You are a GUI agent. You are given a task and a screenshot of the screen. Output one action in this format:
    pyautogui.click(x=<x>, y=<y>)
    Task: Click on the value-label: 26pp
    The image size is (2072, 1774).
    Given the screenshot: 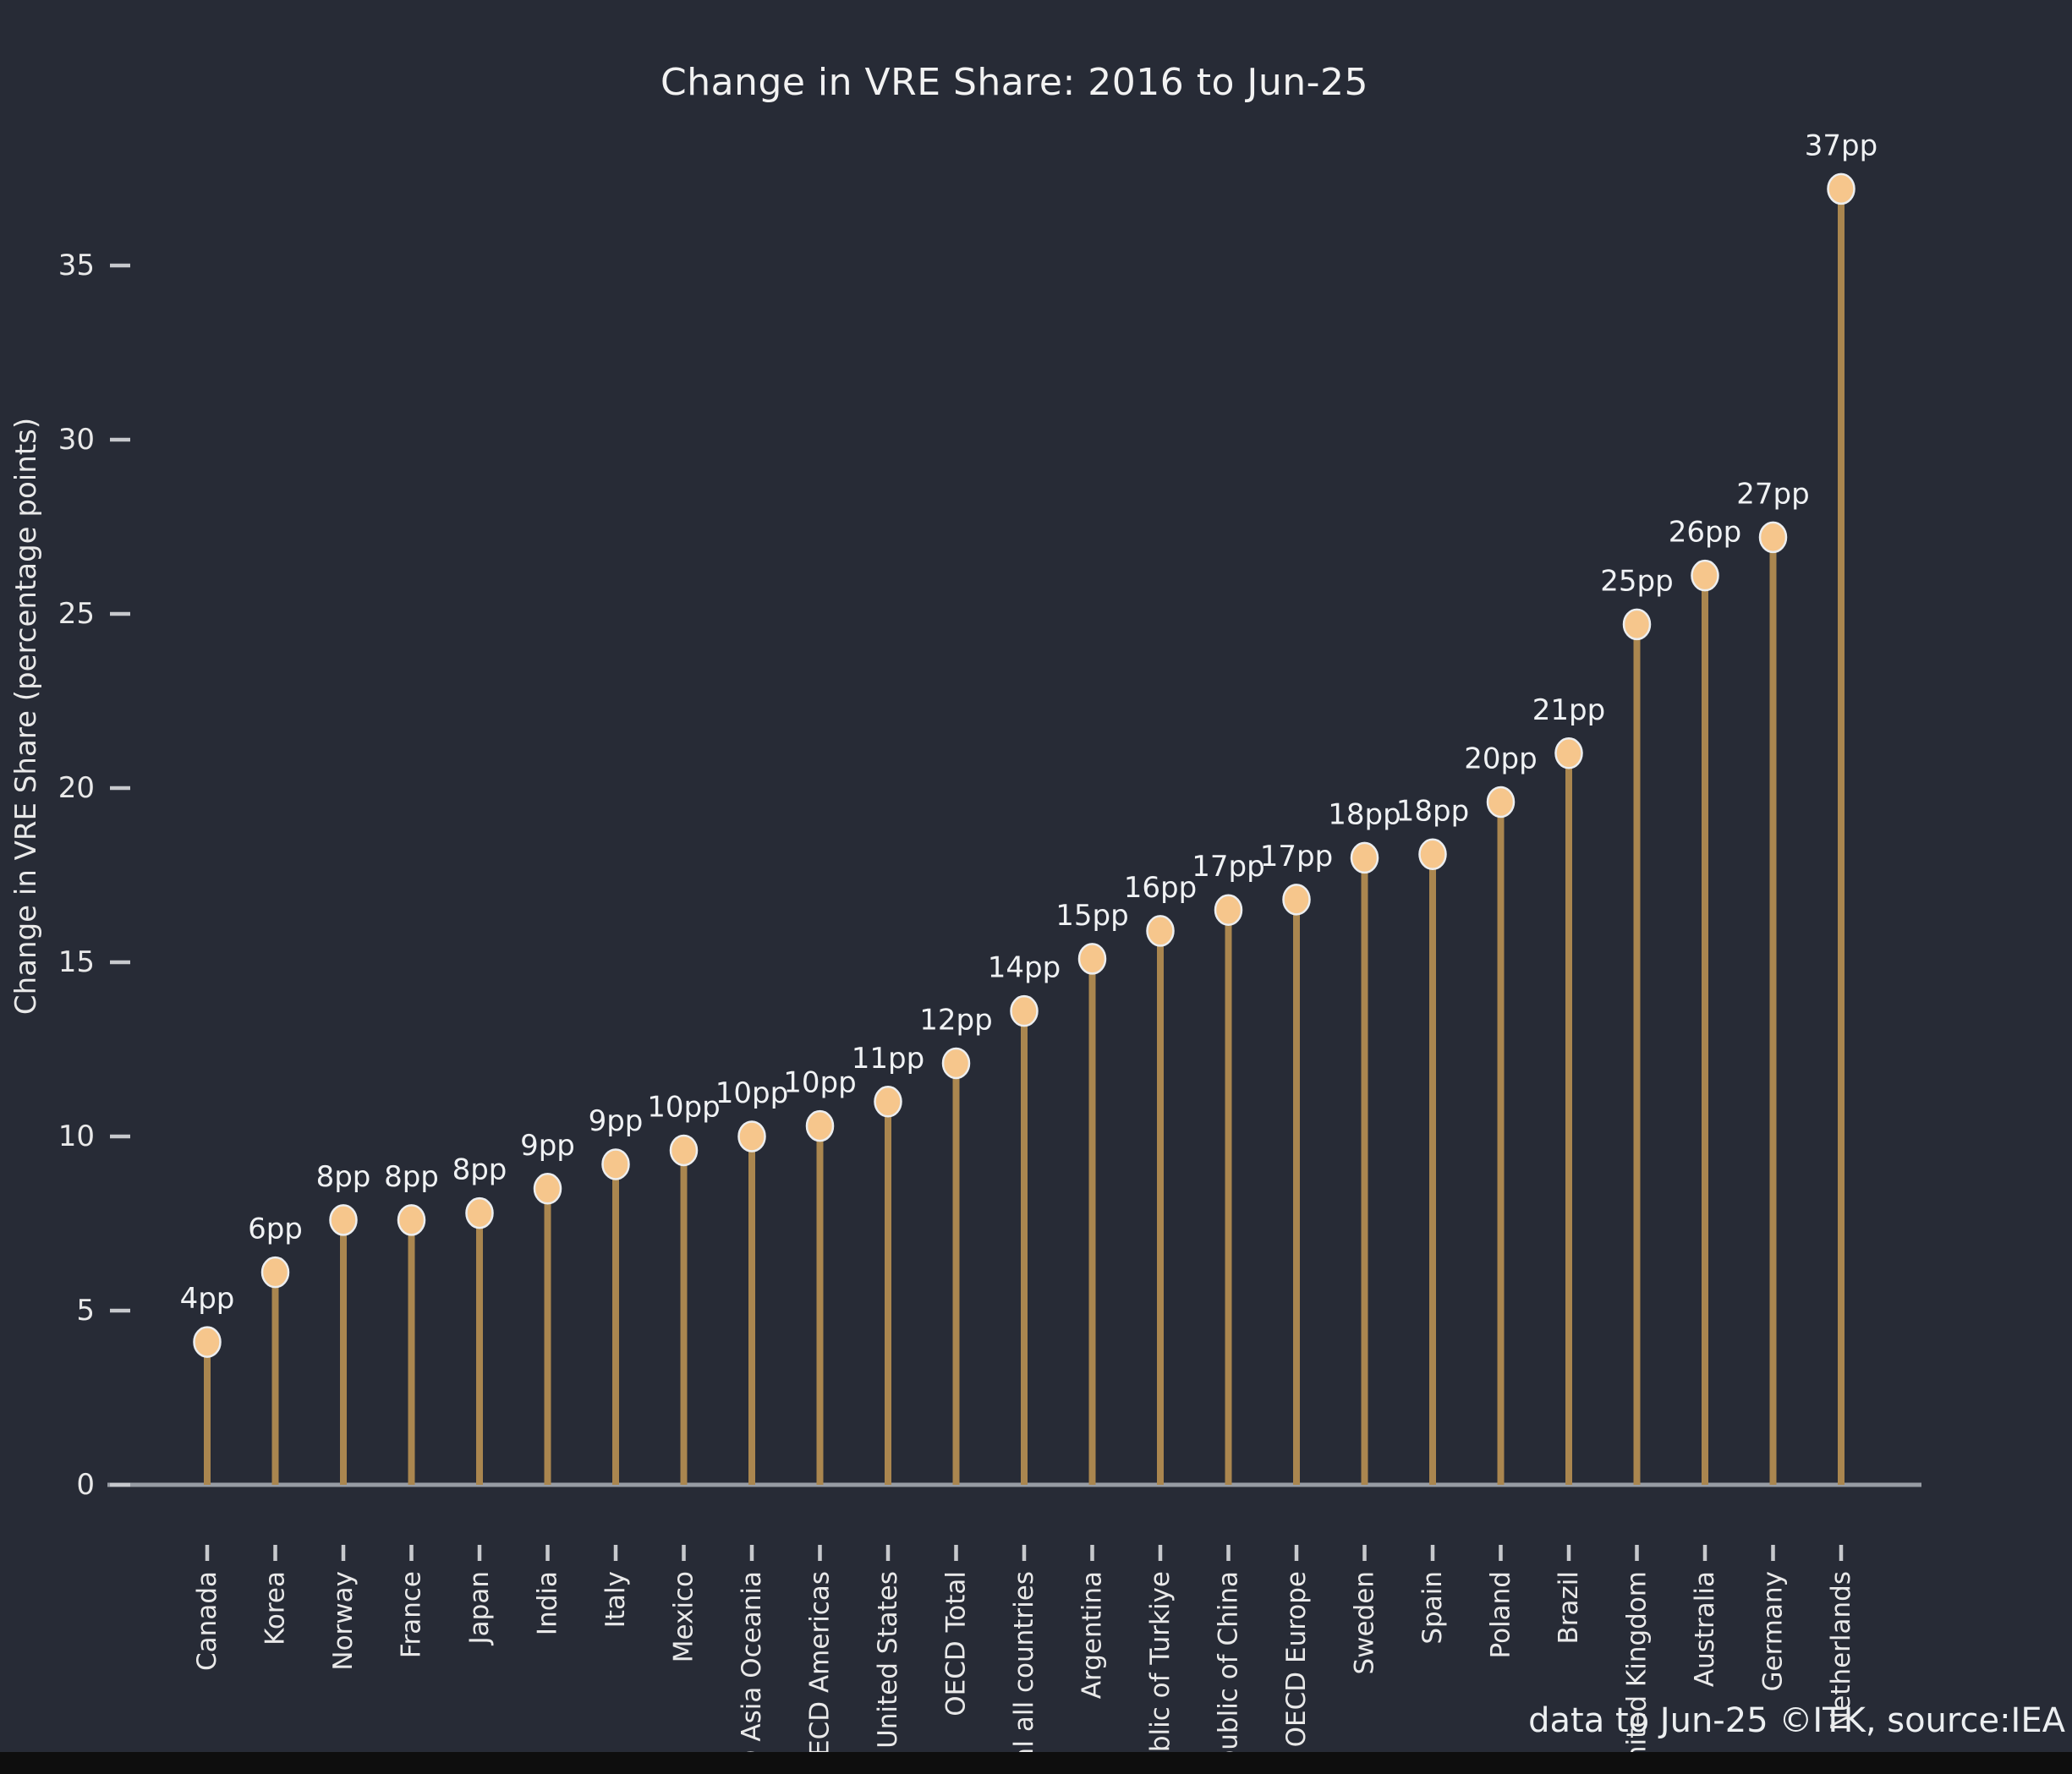 What is the action you would take?
    pyautogui.click(x=1705, y=533)
    